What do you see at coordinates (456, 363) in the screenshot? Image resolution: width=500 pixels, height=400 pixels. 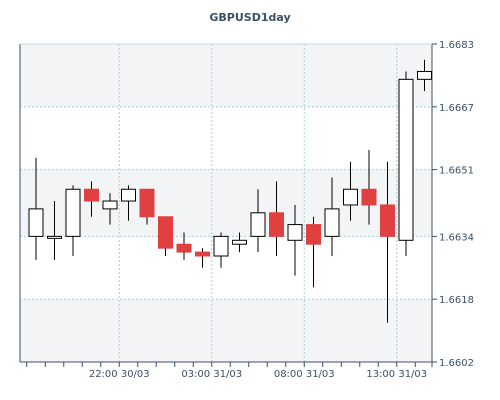 I see `y-tick-label: 1.6602` at bounding box center [456, 363].